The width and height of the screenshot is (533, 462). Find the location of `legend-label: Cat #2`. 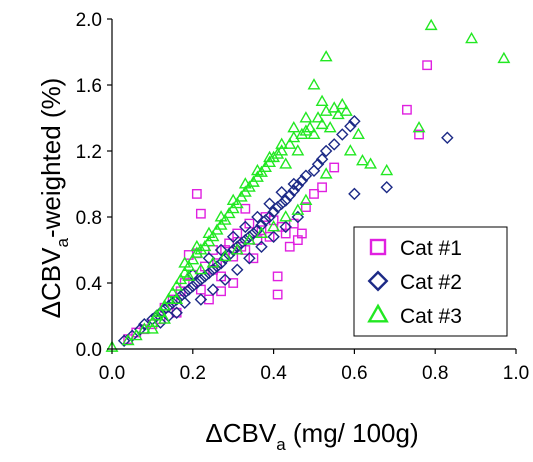

legend-label: Cat #2 is located at coordinates (431, 282).